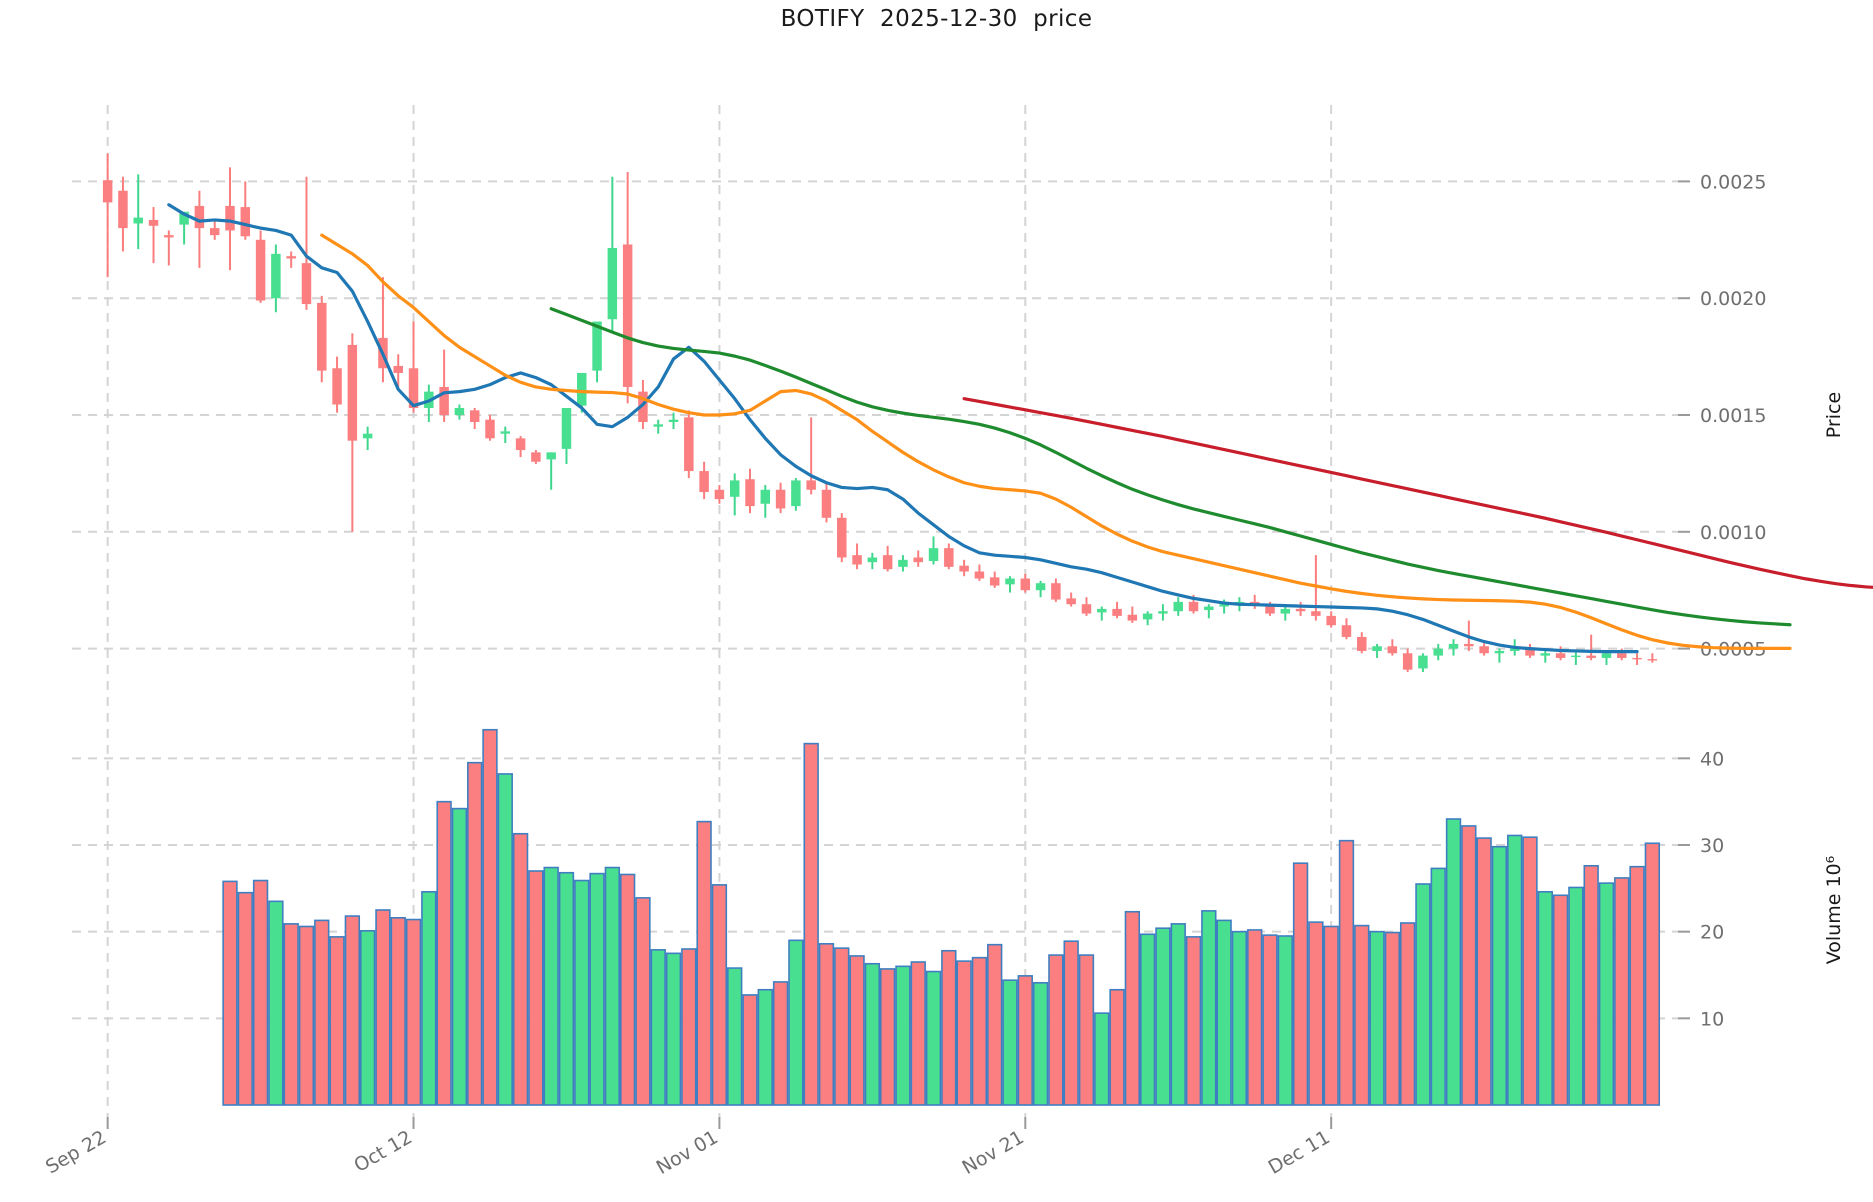 The image size is (1873, 1202). Describe the element at coordinates (936, 19) in the screenshot. I see `chart-title: BOTIFY 2025-12-30 price` at that location.